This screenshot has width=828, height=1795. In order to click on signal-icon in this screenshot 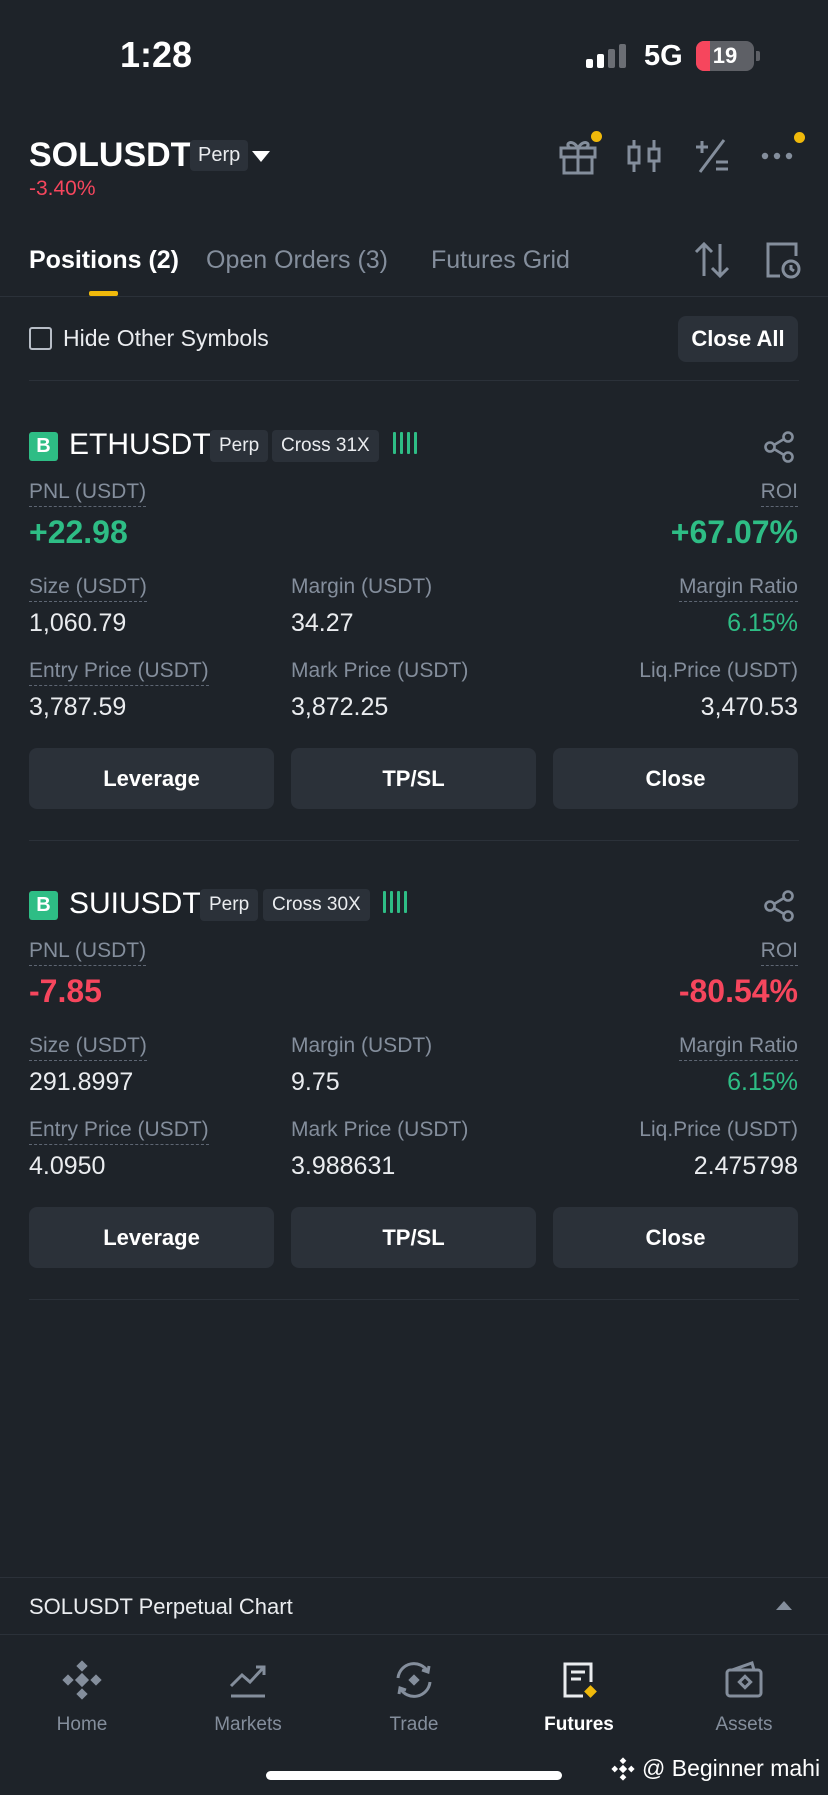, I will do `click(606, 56)`.